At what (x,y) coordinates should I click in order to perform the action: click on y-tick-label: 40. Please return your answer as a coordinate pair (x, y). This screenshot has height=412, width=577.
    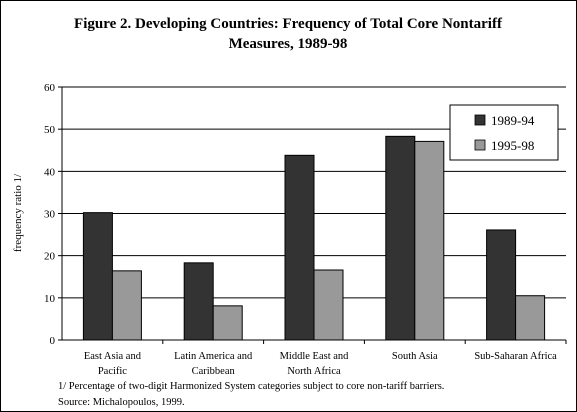
    Looking at the image, I should click on (50, 172).